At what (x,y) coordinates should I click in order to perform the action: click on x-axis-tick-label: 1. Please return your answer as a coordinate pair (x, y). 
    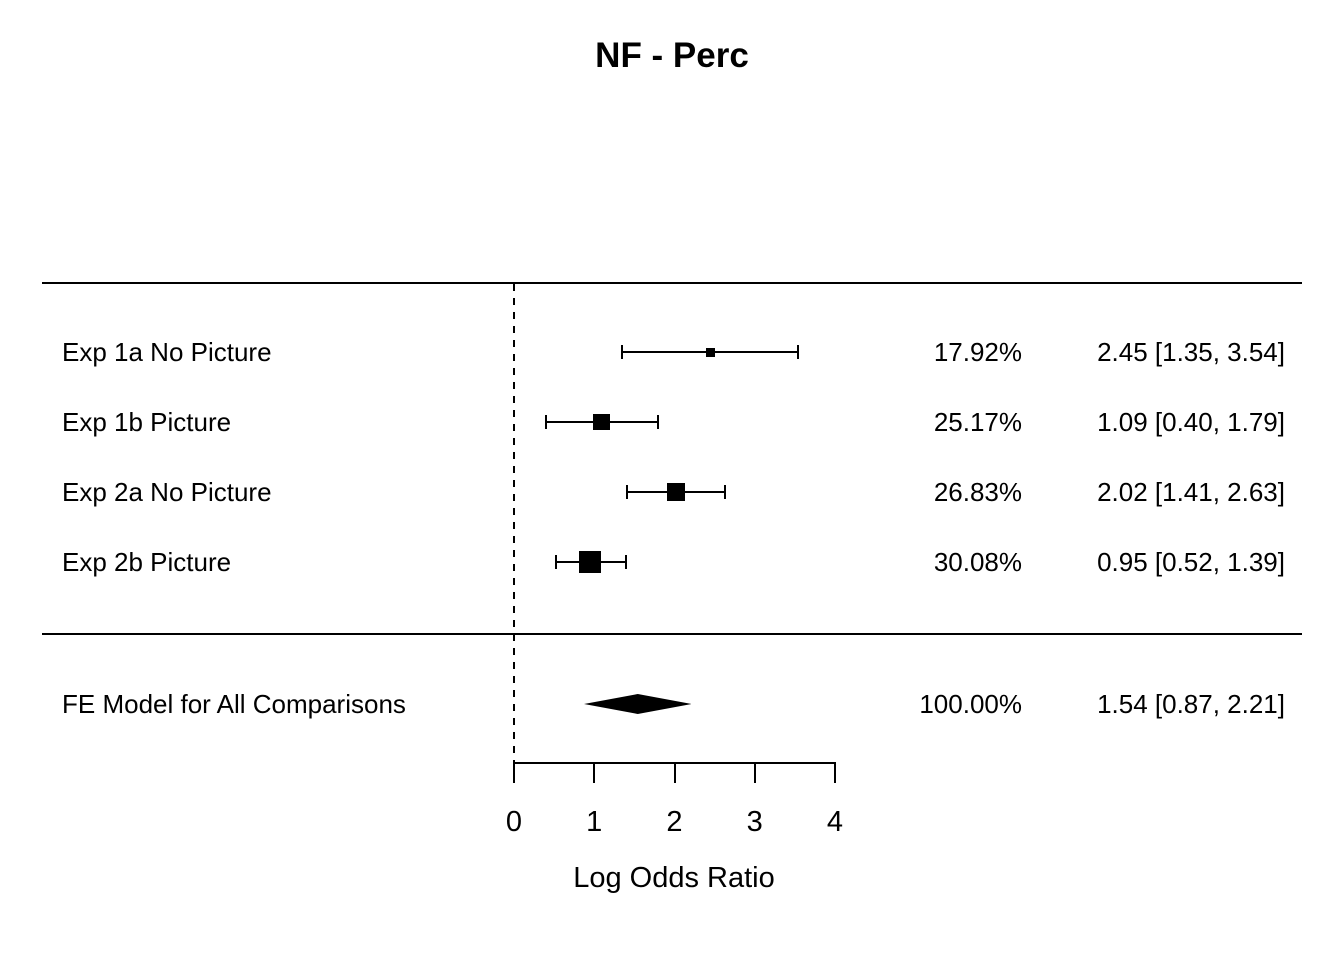
    Looking at the image, I should click on (594, 822).